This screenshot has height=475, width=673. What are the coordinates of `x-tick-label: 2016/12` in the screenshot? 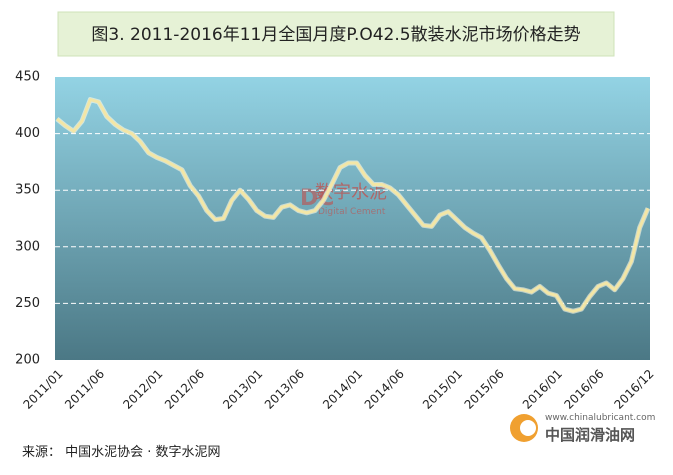 It's located at (633, 389).